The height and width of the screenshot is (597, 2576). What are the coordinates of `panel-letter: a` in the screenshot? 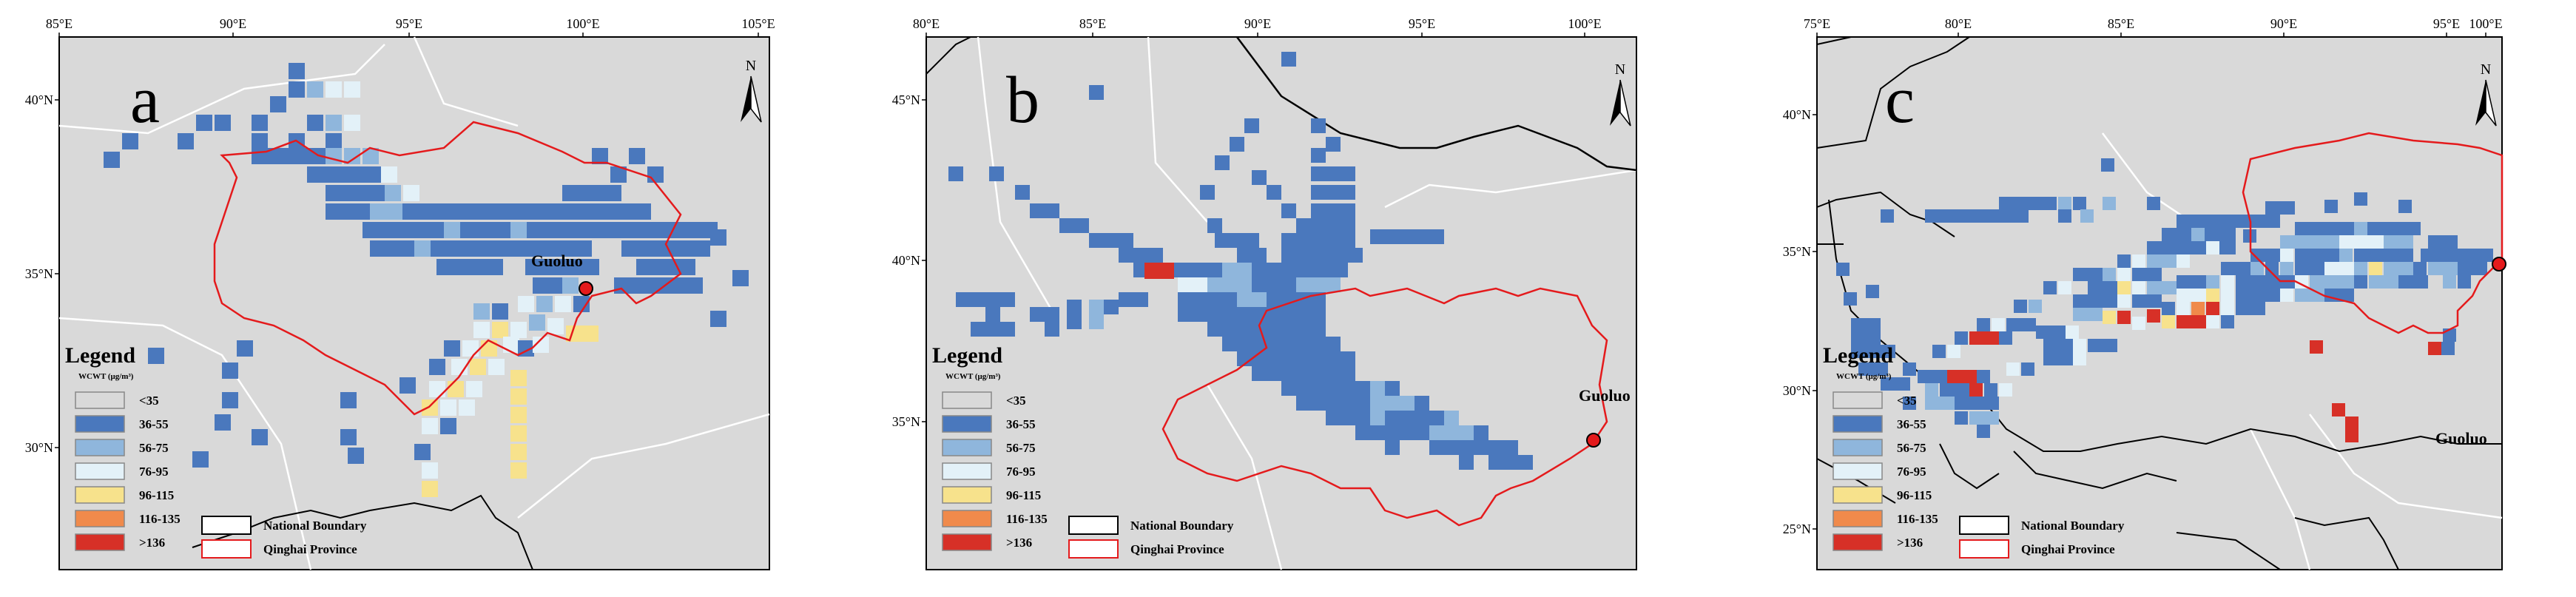 It's located at (145, 101).